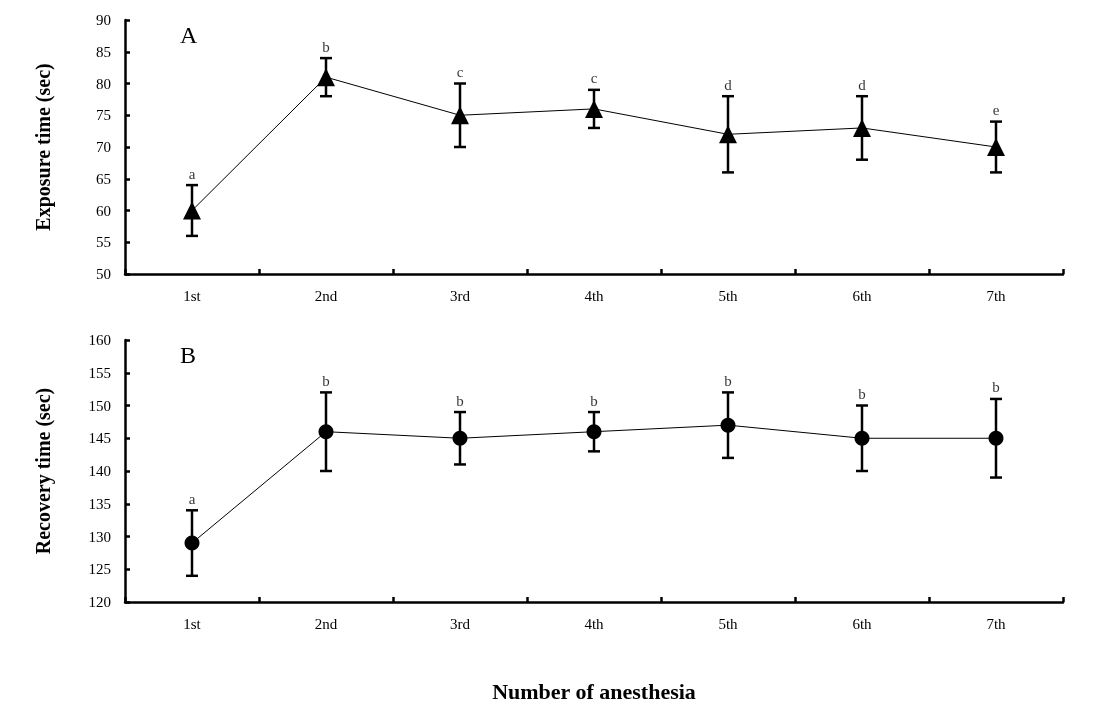 The image size is (1098, 712). Describe the element at coordinates (103, 20) in the screenshot. I see `y-tick-label: 90` at that location.